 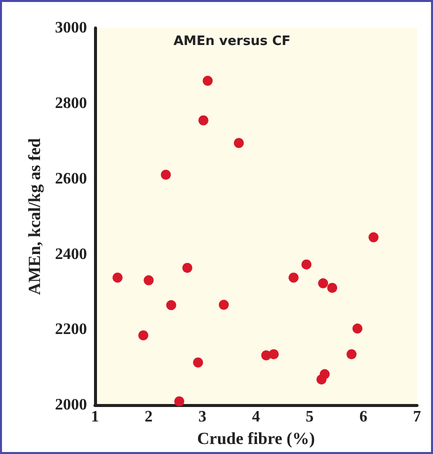 What do you see at coordinates (71, 179) in the screenshot?
I see `y-tick-label: 2600` at bounding box center [71, 179].